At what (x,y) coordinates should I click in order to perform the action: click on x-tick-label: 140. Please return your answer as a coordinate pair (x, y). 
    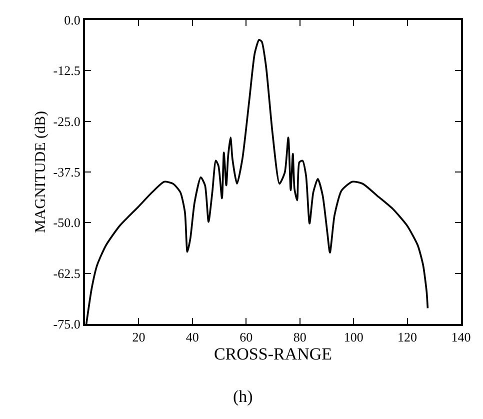
    Looking at the image, I should click on (461, 337).